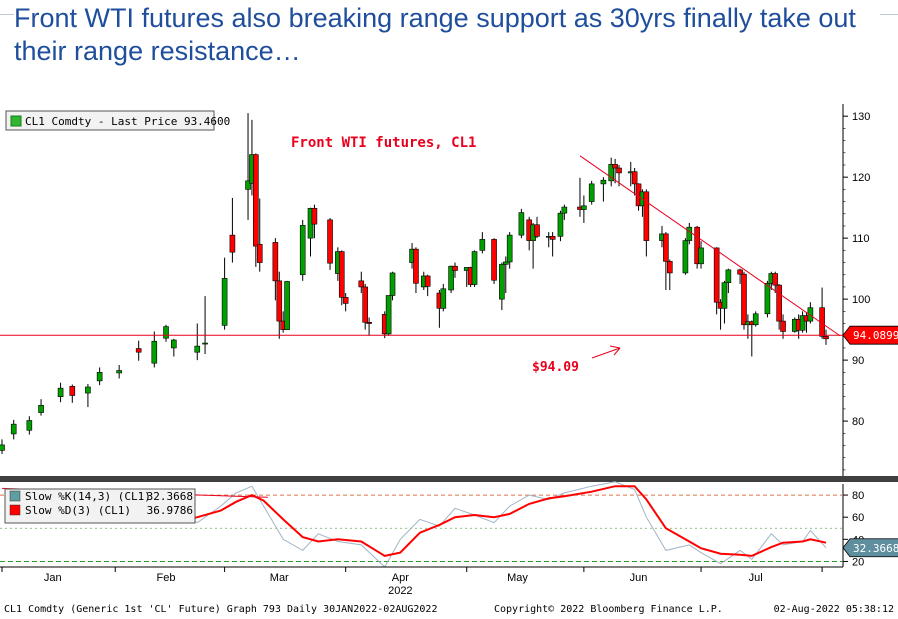  Describe the element at coordinates (861, 300) in the screenshot. I see `price-y-tick-label: 100` at that location.